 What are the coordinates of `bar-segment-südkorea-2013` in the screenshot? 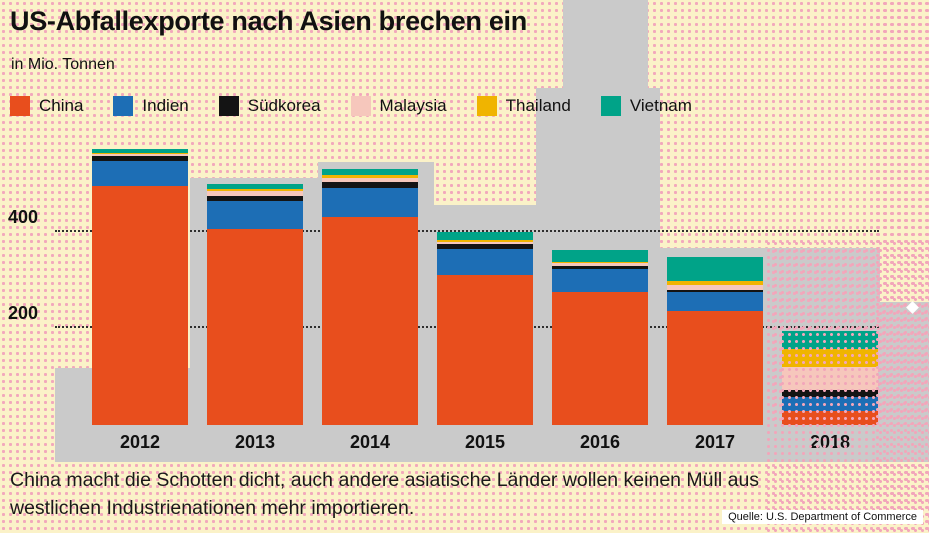 It's located at (255, 199).